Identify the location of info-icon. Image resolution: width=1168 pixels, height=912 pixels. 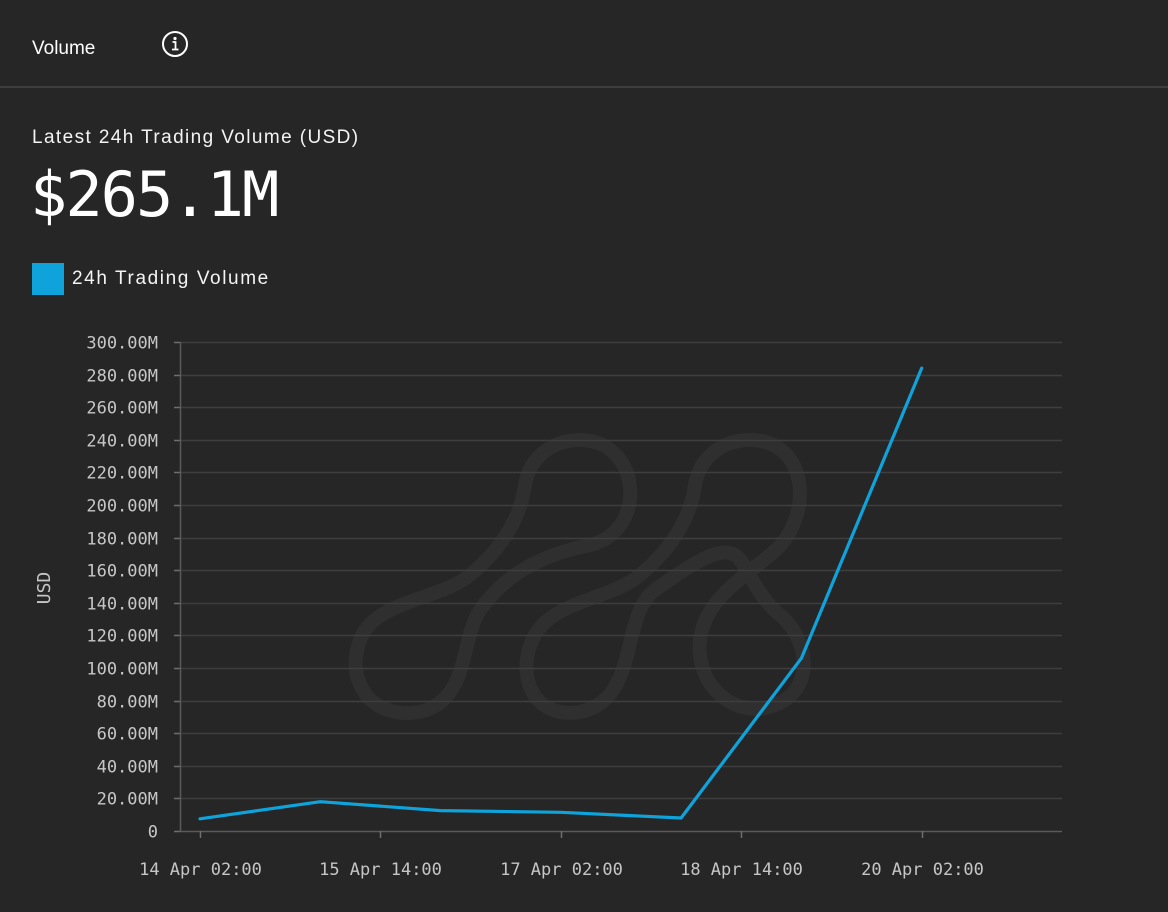
(175, 44).